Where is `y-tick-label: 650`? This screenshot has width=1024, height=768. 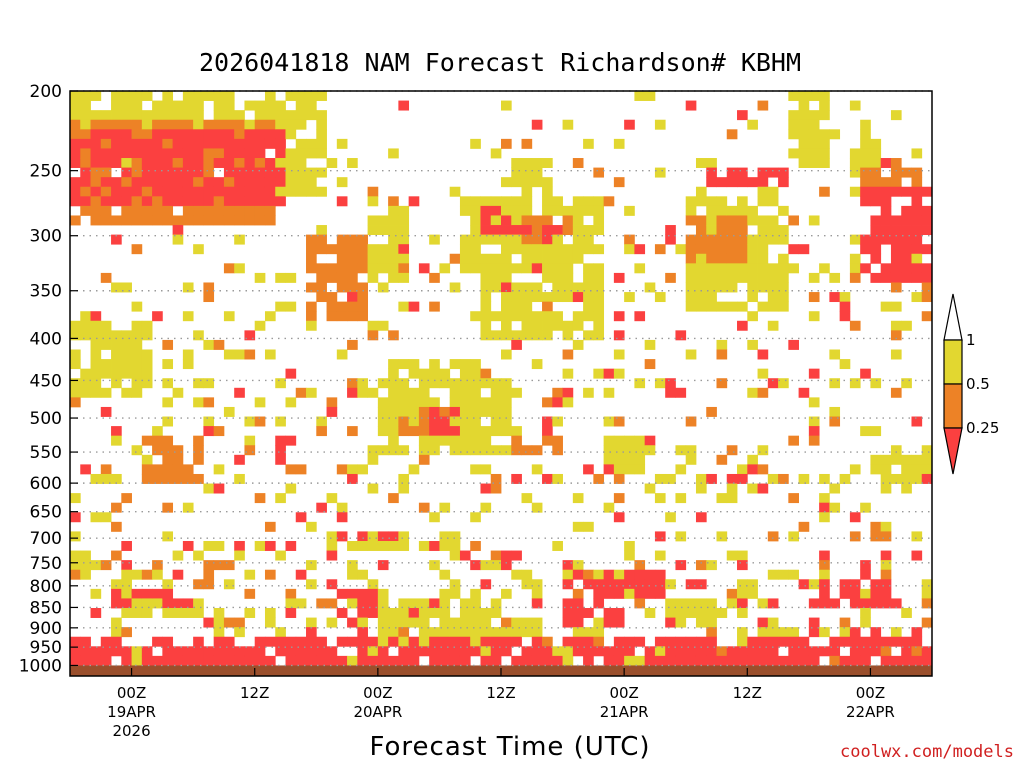 y-tick-label: 650 is located at coordinates (46, 513).